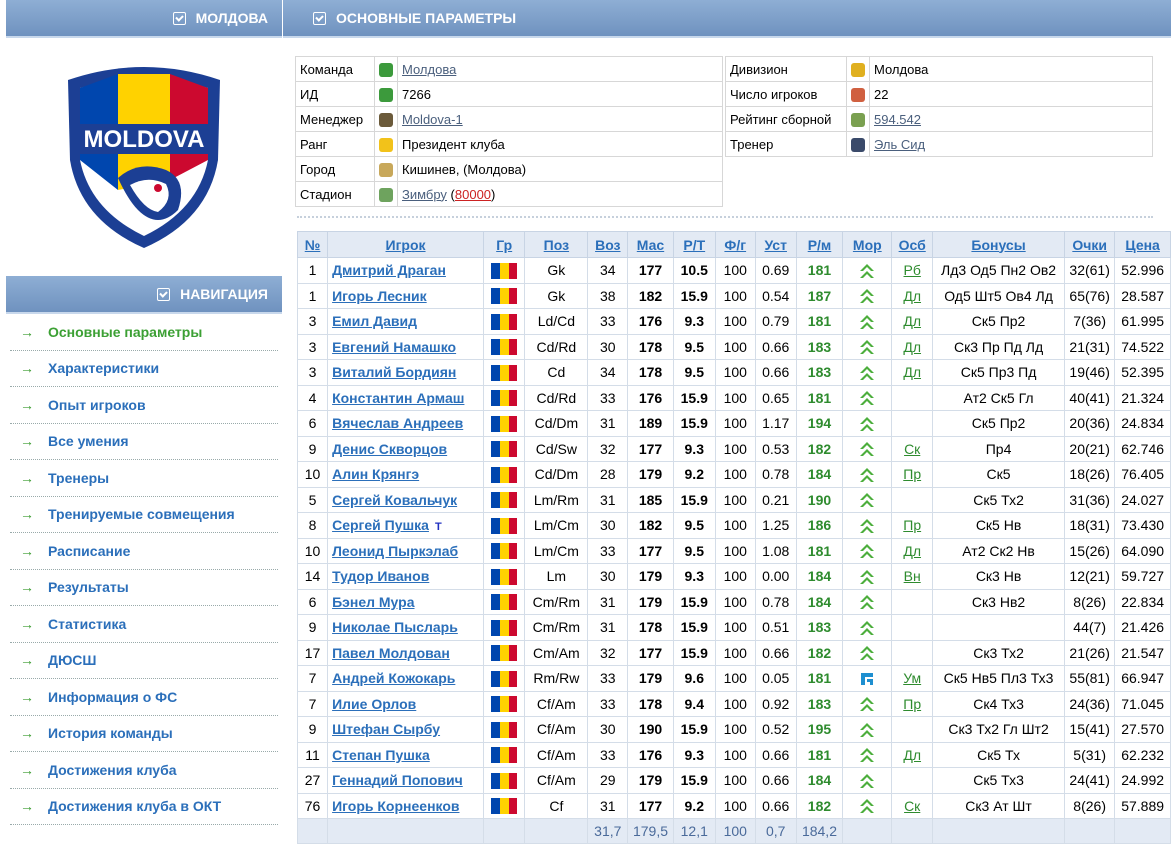 The image size is (1171, 851). What do you see at coordinates (144, 734) in the screenshot?
I see `nav-item: → История команды` at bounding box center [144, 734].